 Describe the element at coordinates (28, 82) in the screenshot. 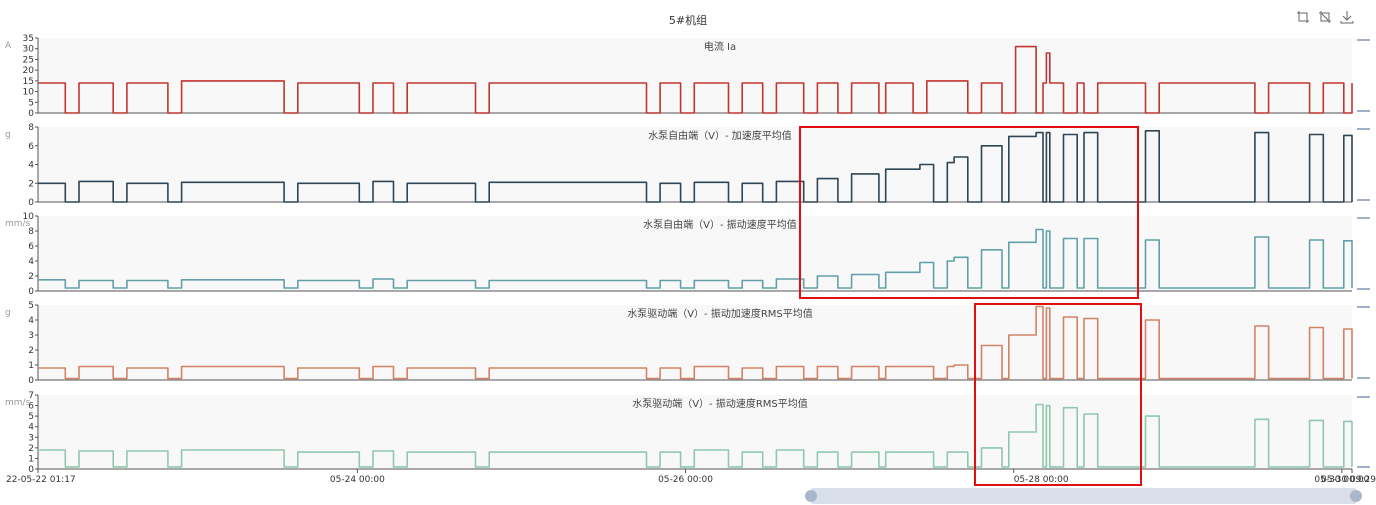

I see `y-tick-label: 15` at that location.